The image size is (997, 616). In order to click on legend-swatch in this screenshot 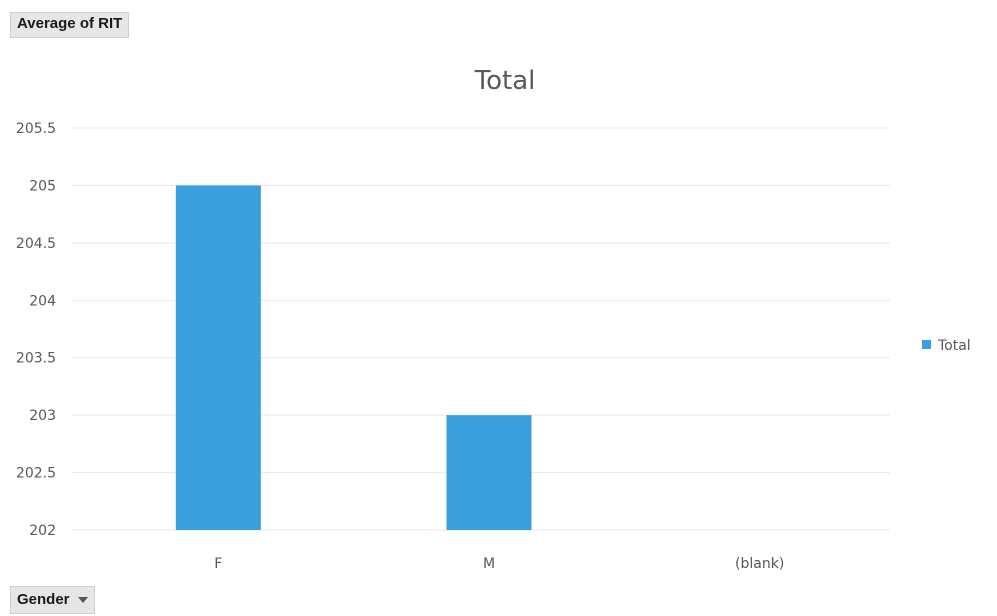, I will do `click(926, 344)`.